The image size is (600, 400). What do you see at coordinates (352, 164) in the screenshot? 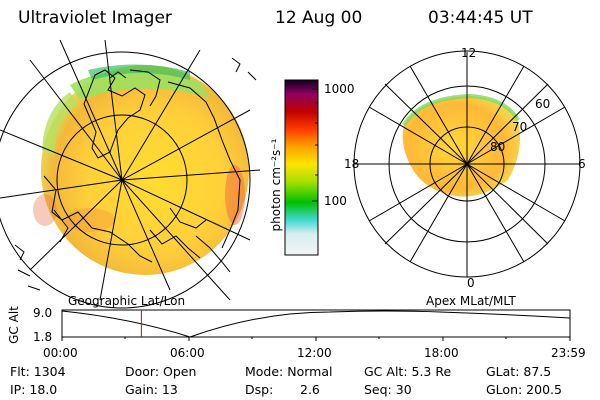
I see `mlt-label-18: 18` at bounding box center [352, 164].